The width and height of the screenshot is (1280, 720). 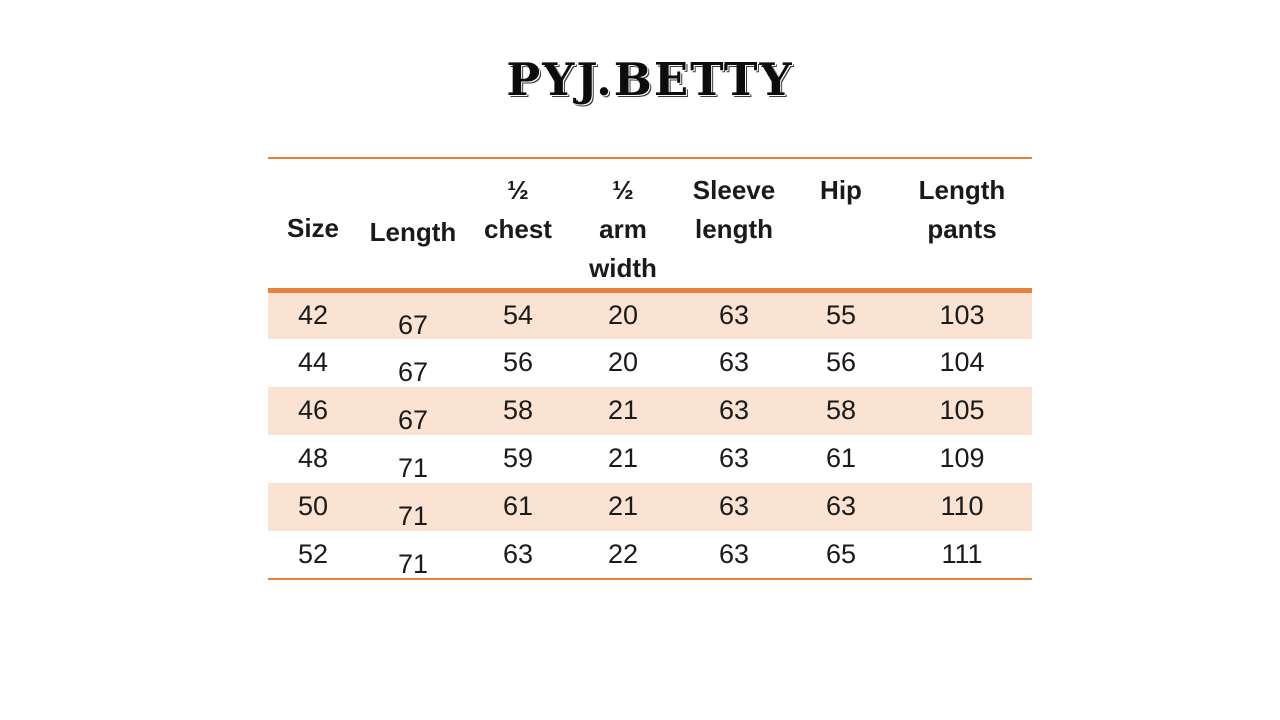 What do you see at coordinates (650, 363) in the screenshot?
I see `table-row: 44 67 56 20 63 56 104` at bounding box center [650, 363].